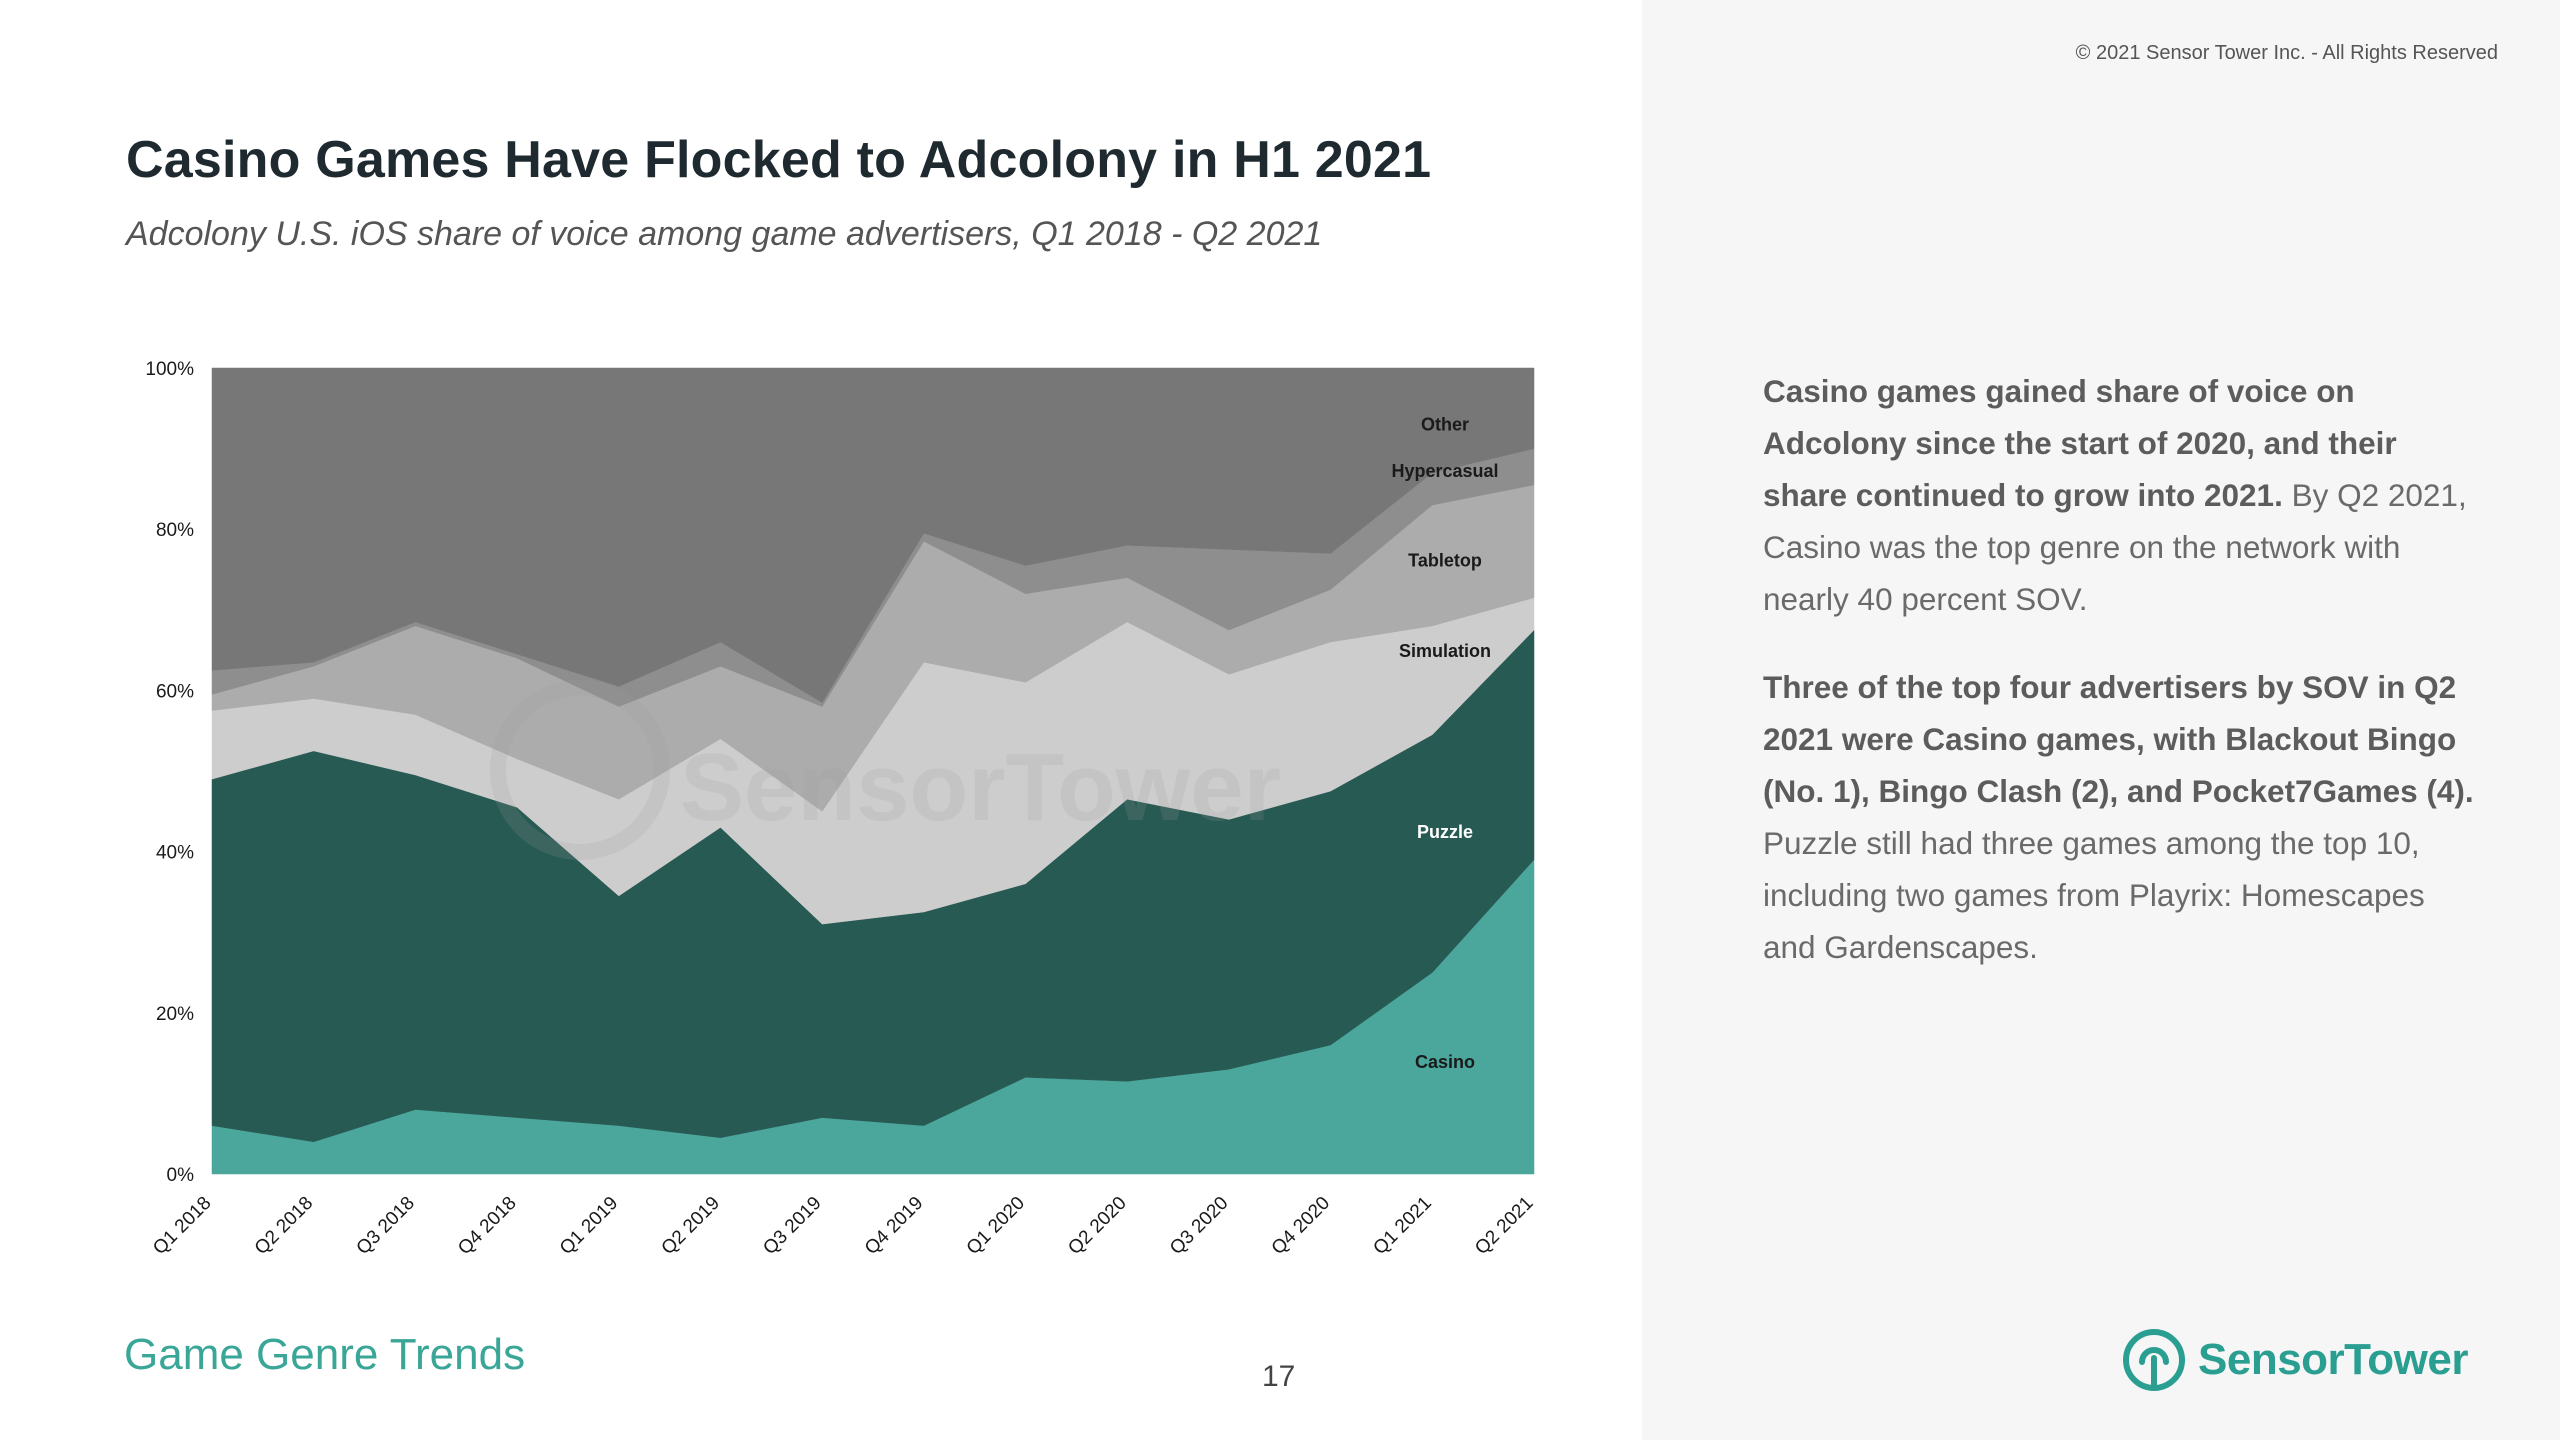 The image size is (2560, 1440). I want to click on series-label-hypercasual: Hypercasual, so click(1444, 471).